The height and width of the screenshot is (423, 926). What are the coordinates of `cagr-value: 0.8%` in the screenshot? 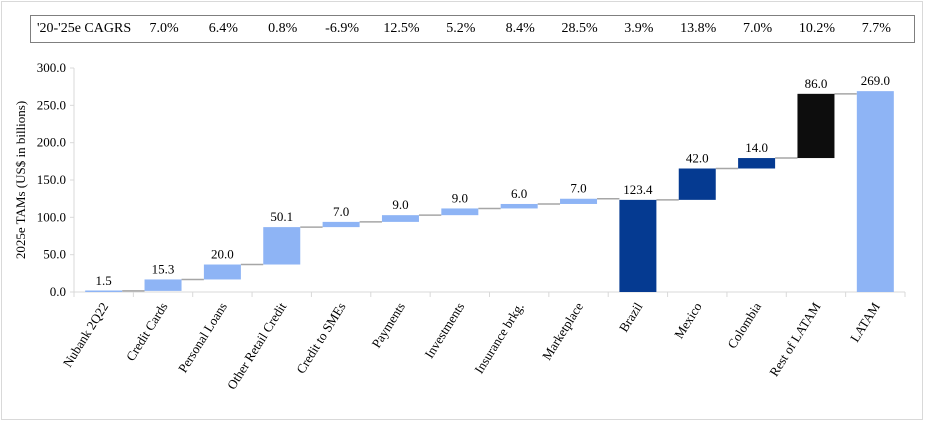 It's located at (283, 28).